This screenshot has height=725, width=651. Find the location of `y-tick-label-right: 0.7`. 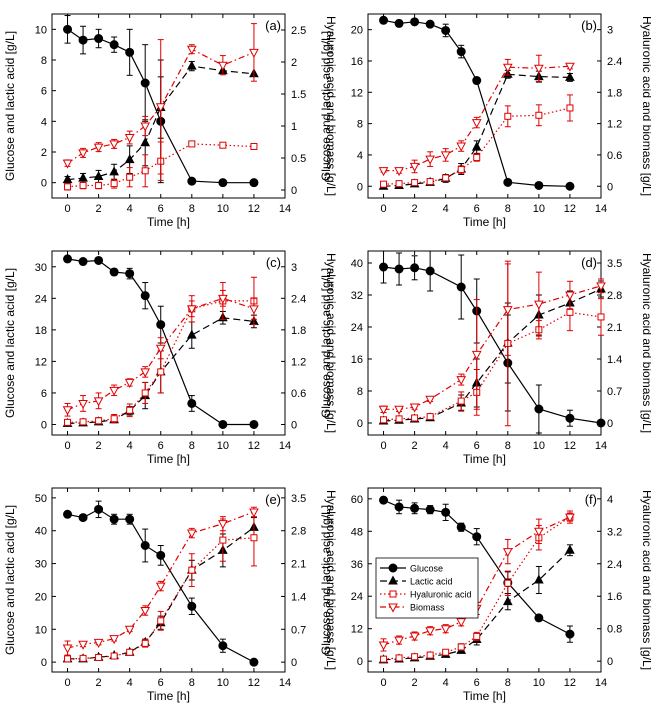

y-tick-label-right: 0.7 is located at coordinates (298, 630).